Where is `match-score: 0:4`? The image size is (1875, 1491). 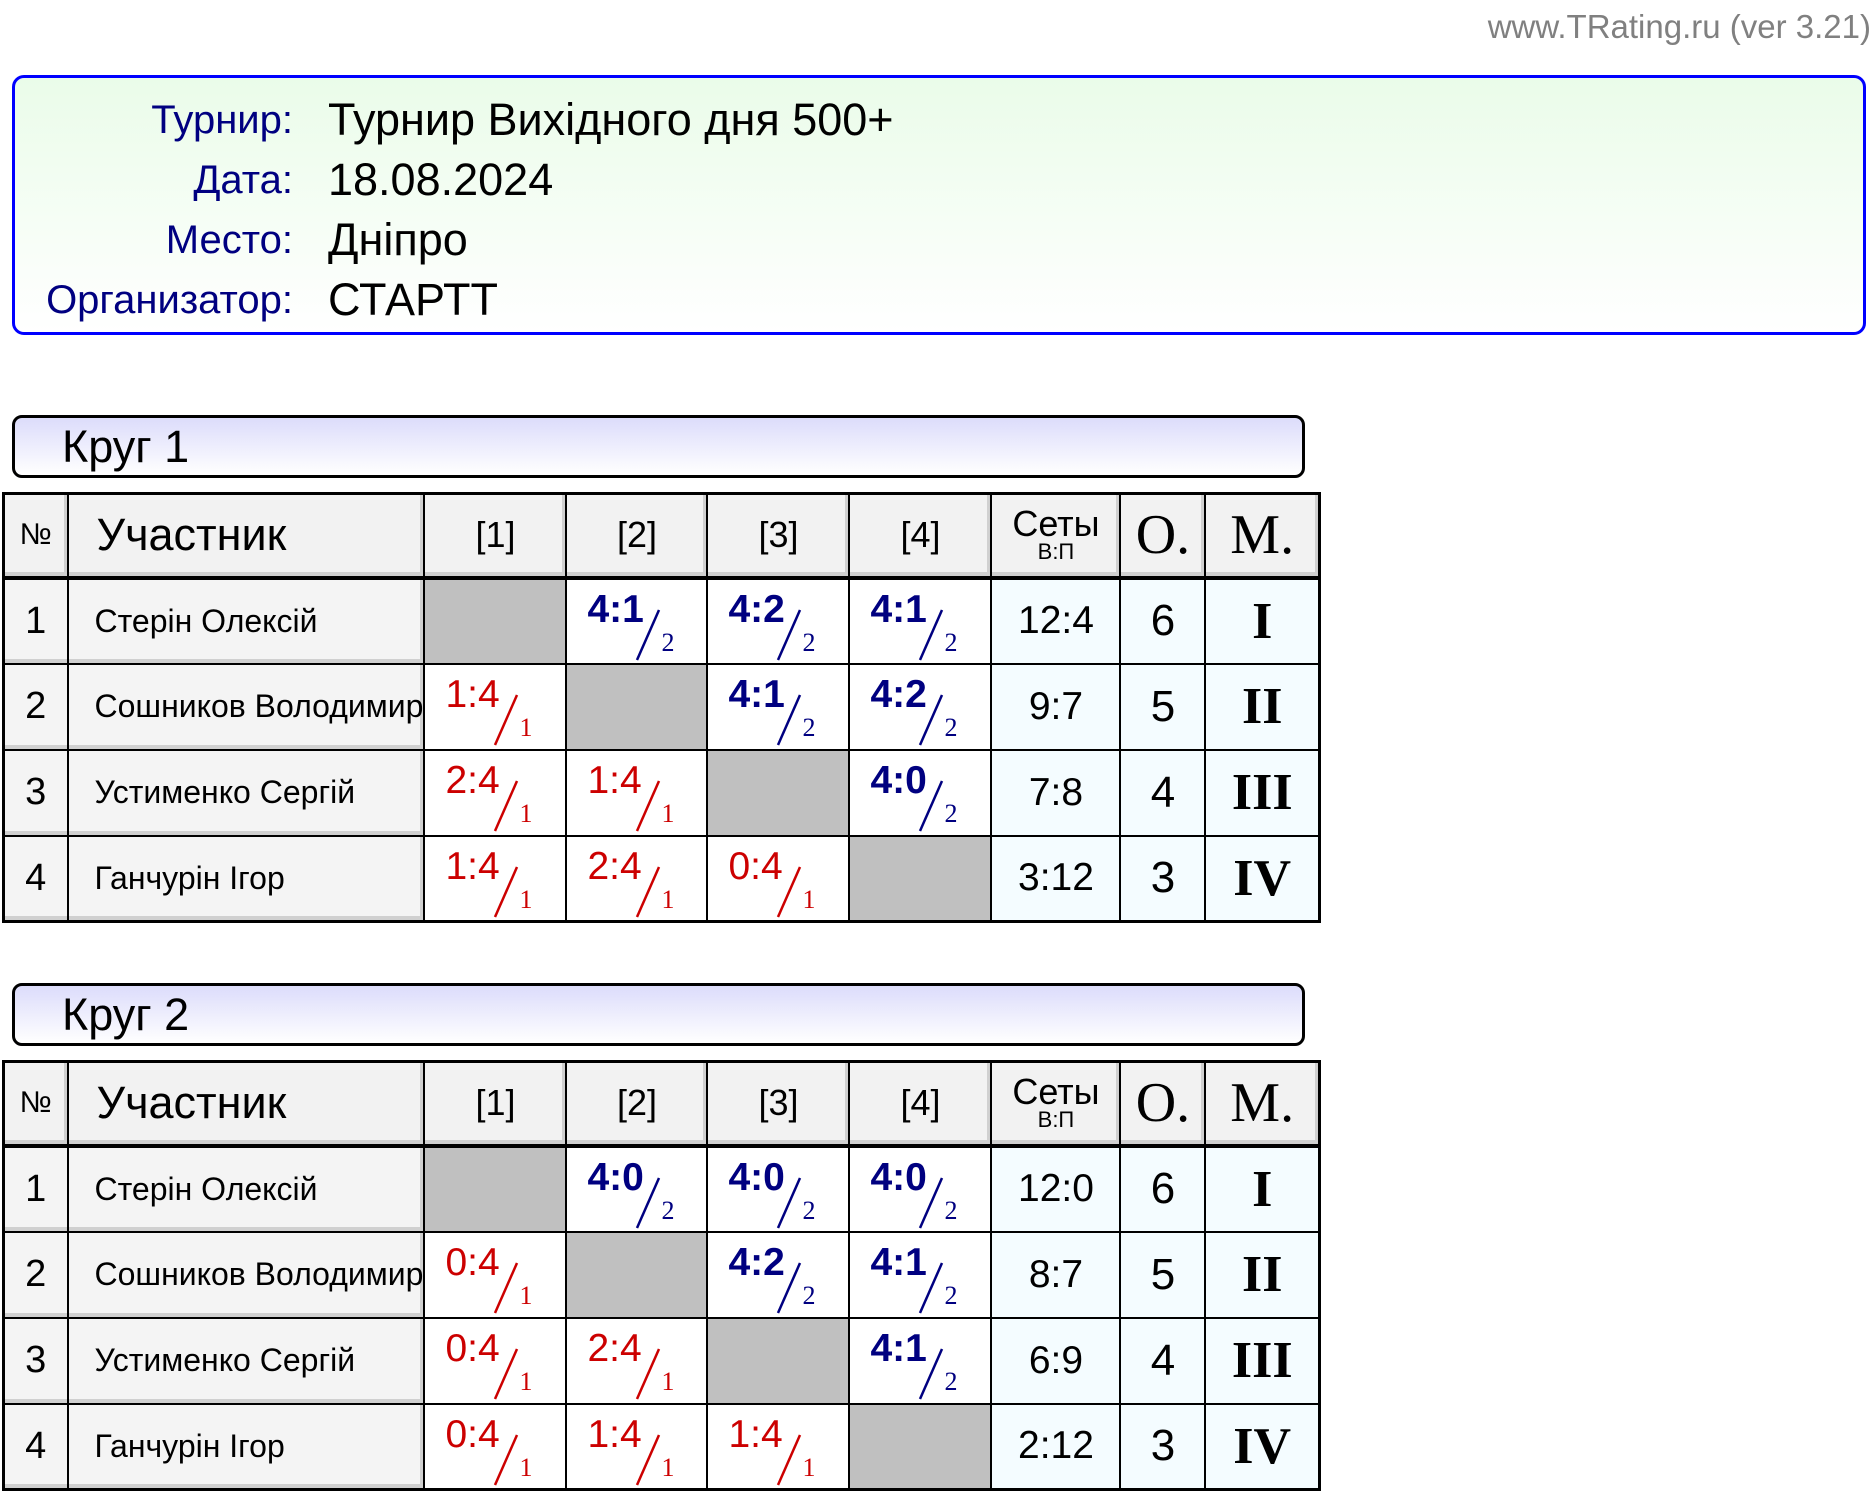
match-score: 0:4 is located at coordinates (472, 1262).